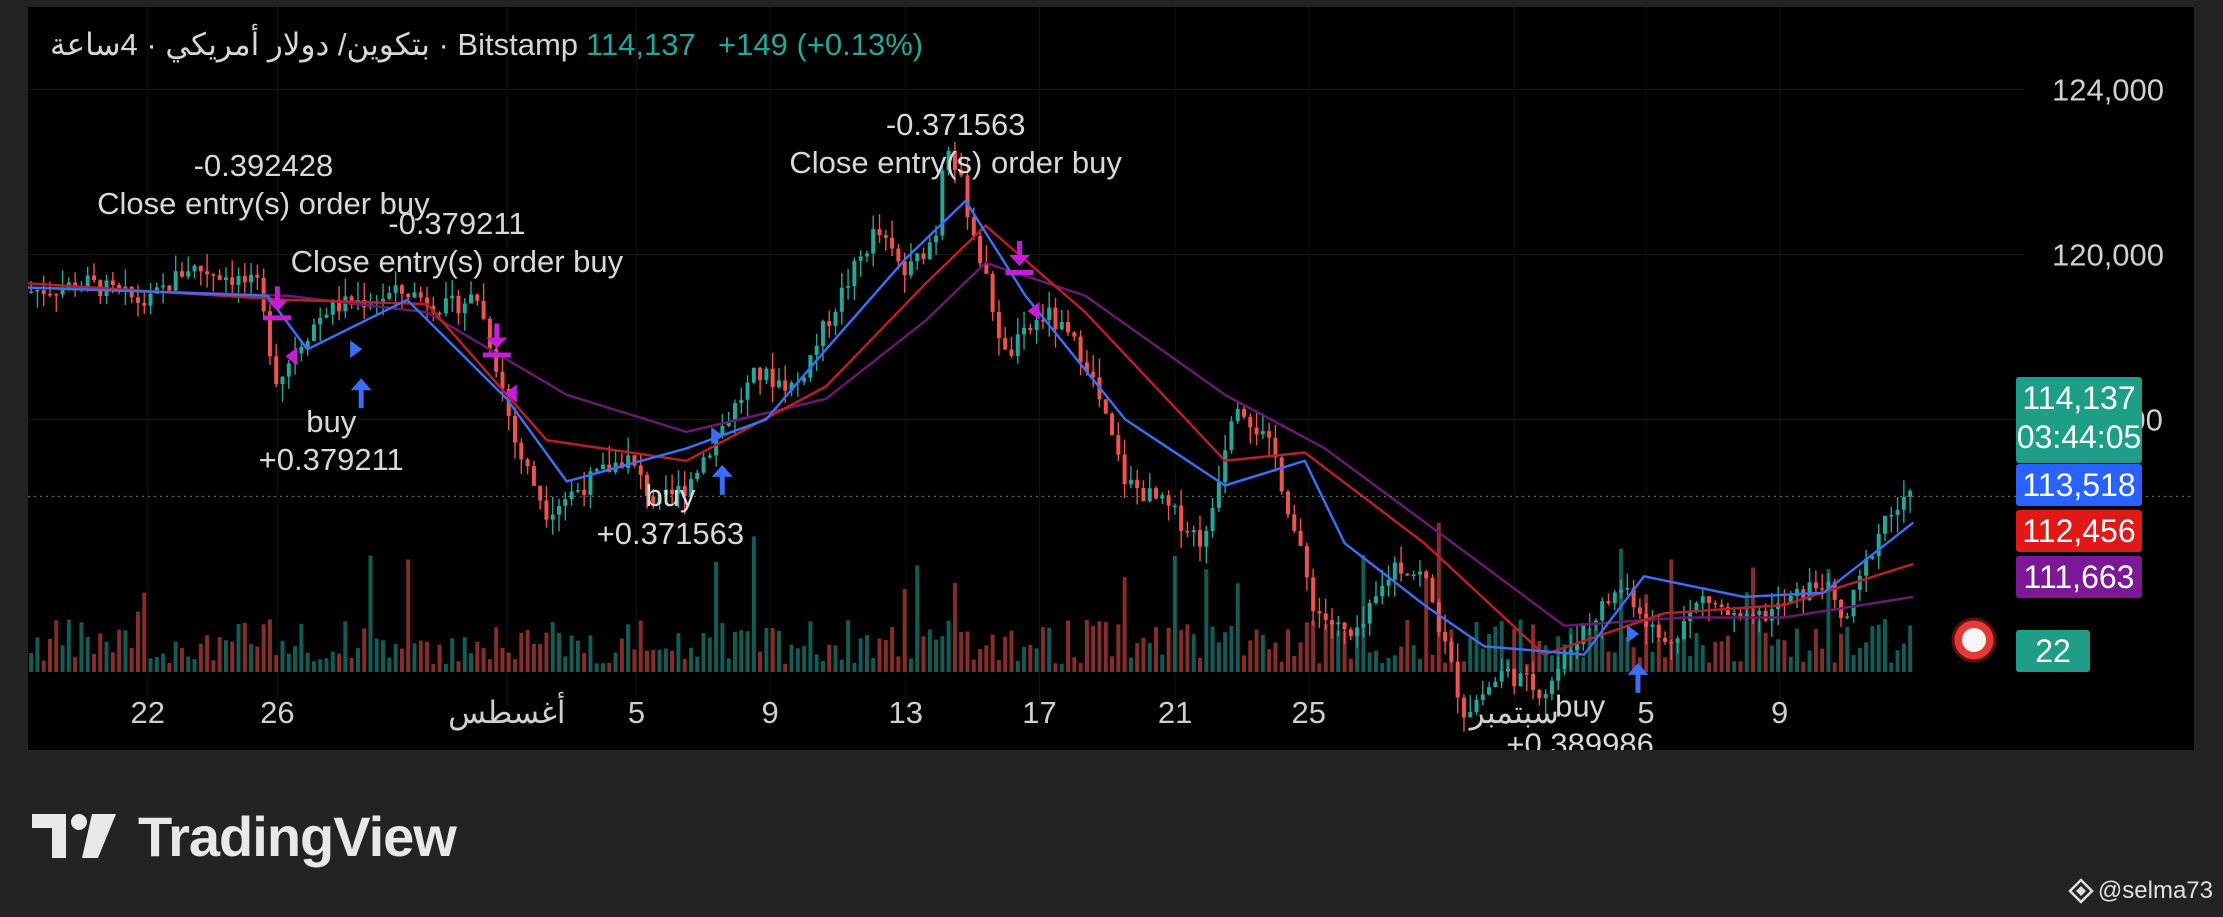 Image resolution: width=2223 pixels, height=917 pixels. Describe the element at coordinates (1513, 713) in the screenshot. I see `x-tick-label: سبتمبر` at that location.